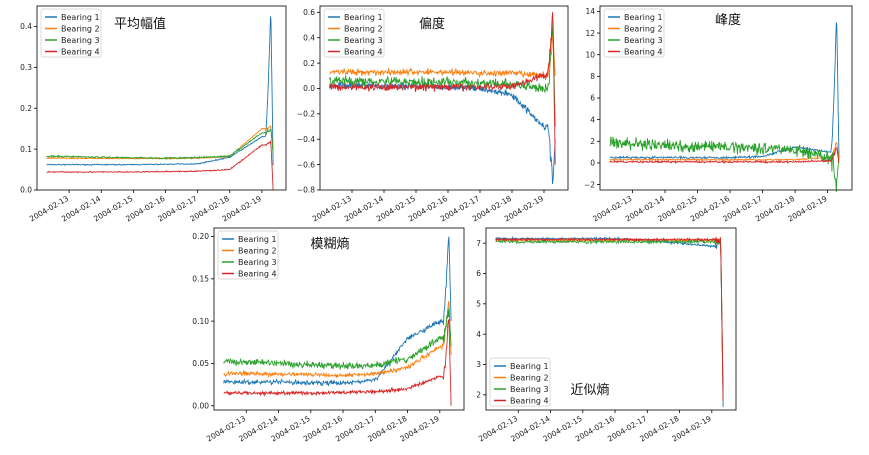 The image size is (869, 455). I want to click on chart-title: 平均幅值, so click(140, 24).